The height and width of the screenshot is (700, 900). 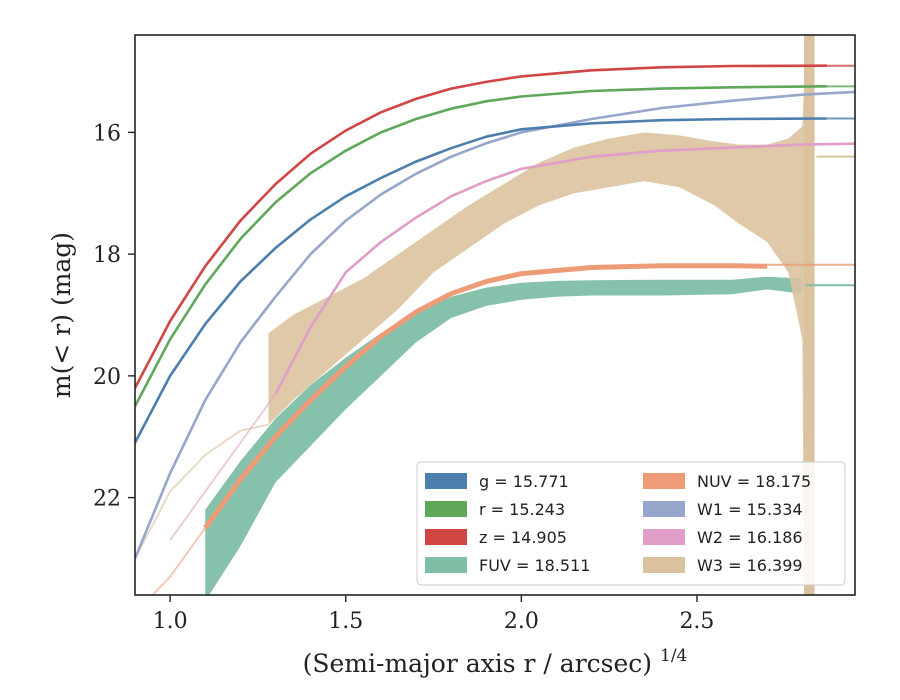 What do you see at coordinates (179, 561) in the screenshot?
I see `extension-nuv` at bounding box center [179, 561].